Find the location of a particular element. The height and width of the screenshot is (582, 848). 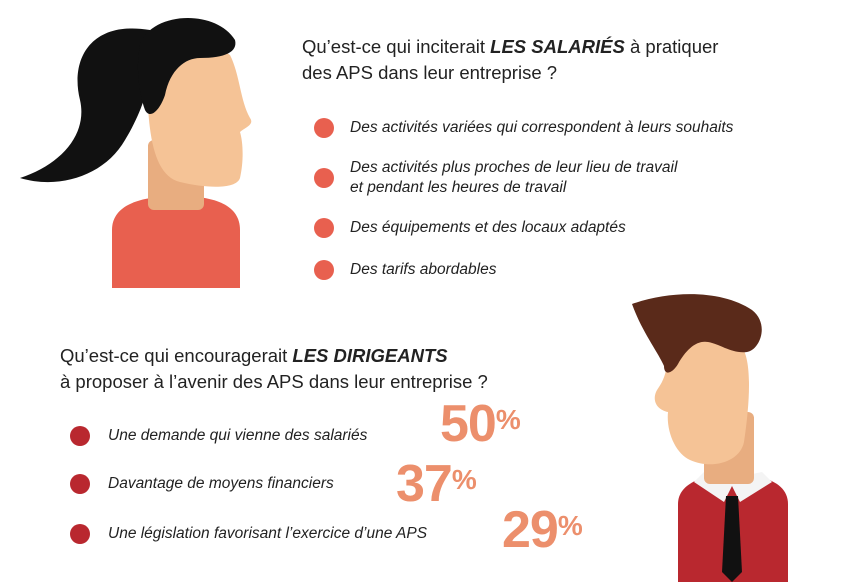

manager-item-2-value: 37 is located at coordinates (424, 484).